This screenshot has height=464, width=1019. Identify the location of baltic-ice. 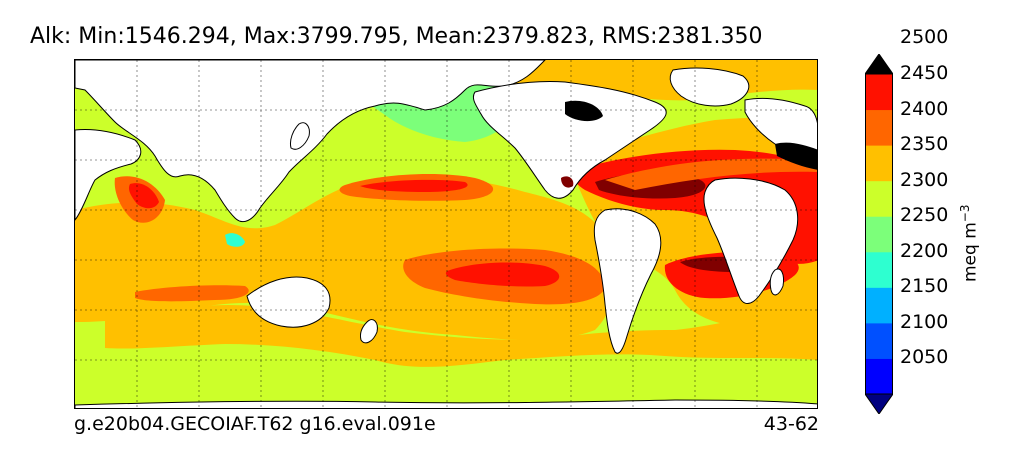
(796, 156).